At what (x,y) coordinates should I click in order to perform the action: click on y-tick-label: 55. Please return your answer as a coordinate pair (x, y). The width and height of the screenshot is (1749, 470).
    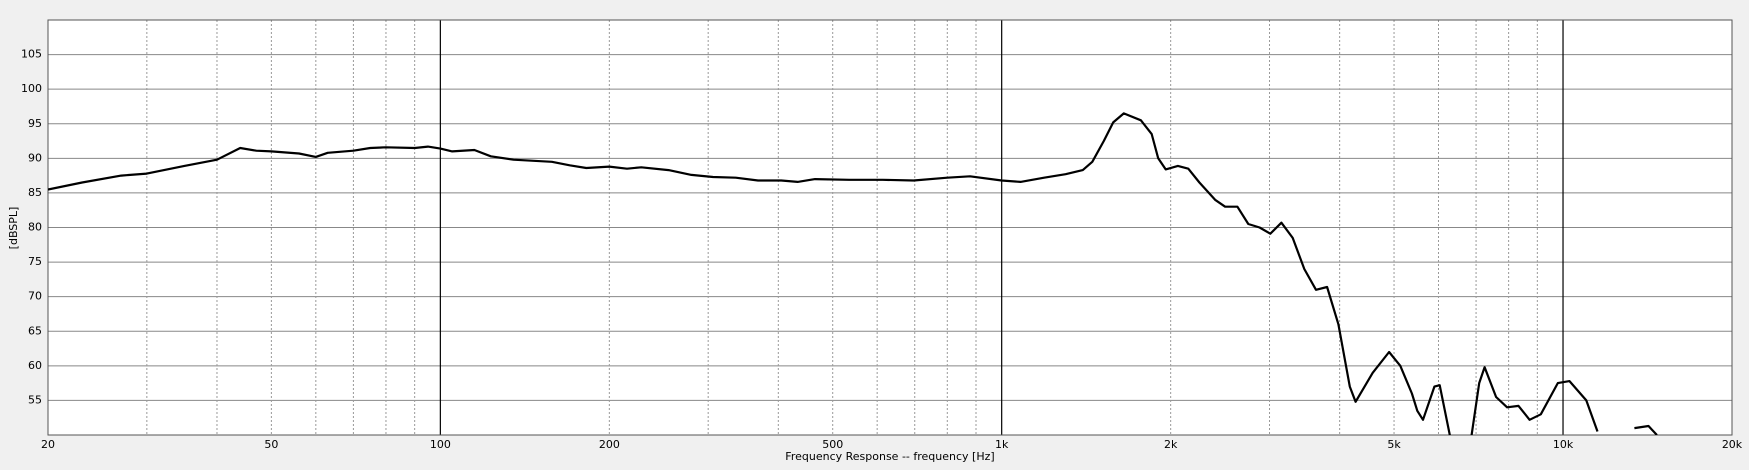
    Looking at the image, I should click on (35, 399).